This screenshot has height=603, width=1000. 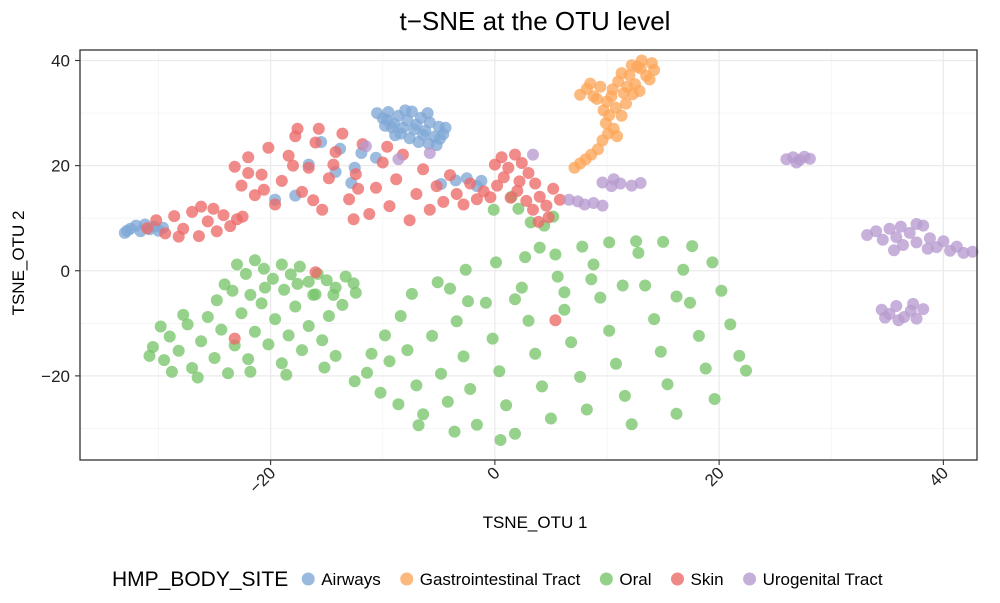 I want to click on legend-label-gastrointestinal-tract: Gastrointestinal Tract, so click(x=500, y=579).